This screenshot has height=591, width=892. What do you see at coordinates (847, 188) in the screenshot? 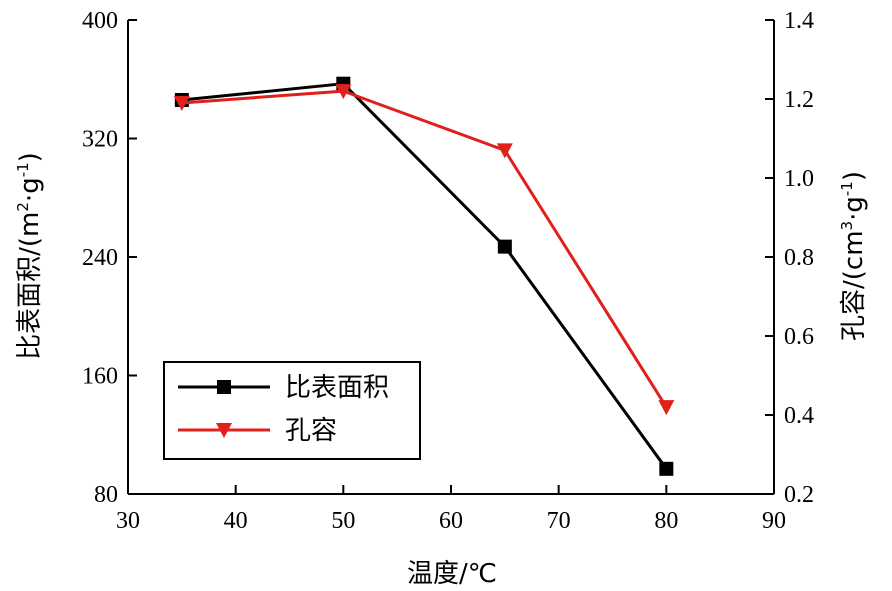
I see `y-right-title-sup2: -1` at bounding box center [847, 188].